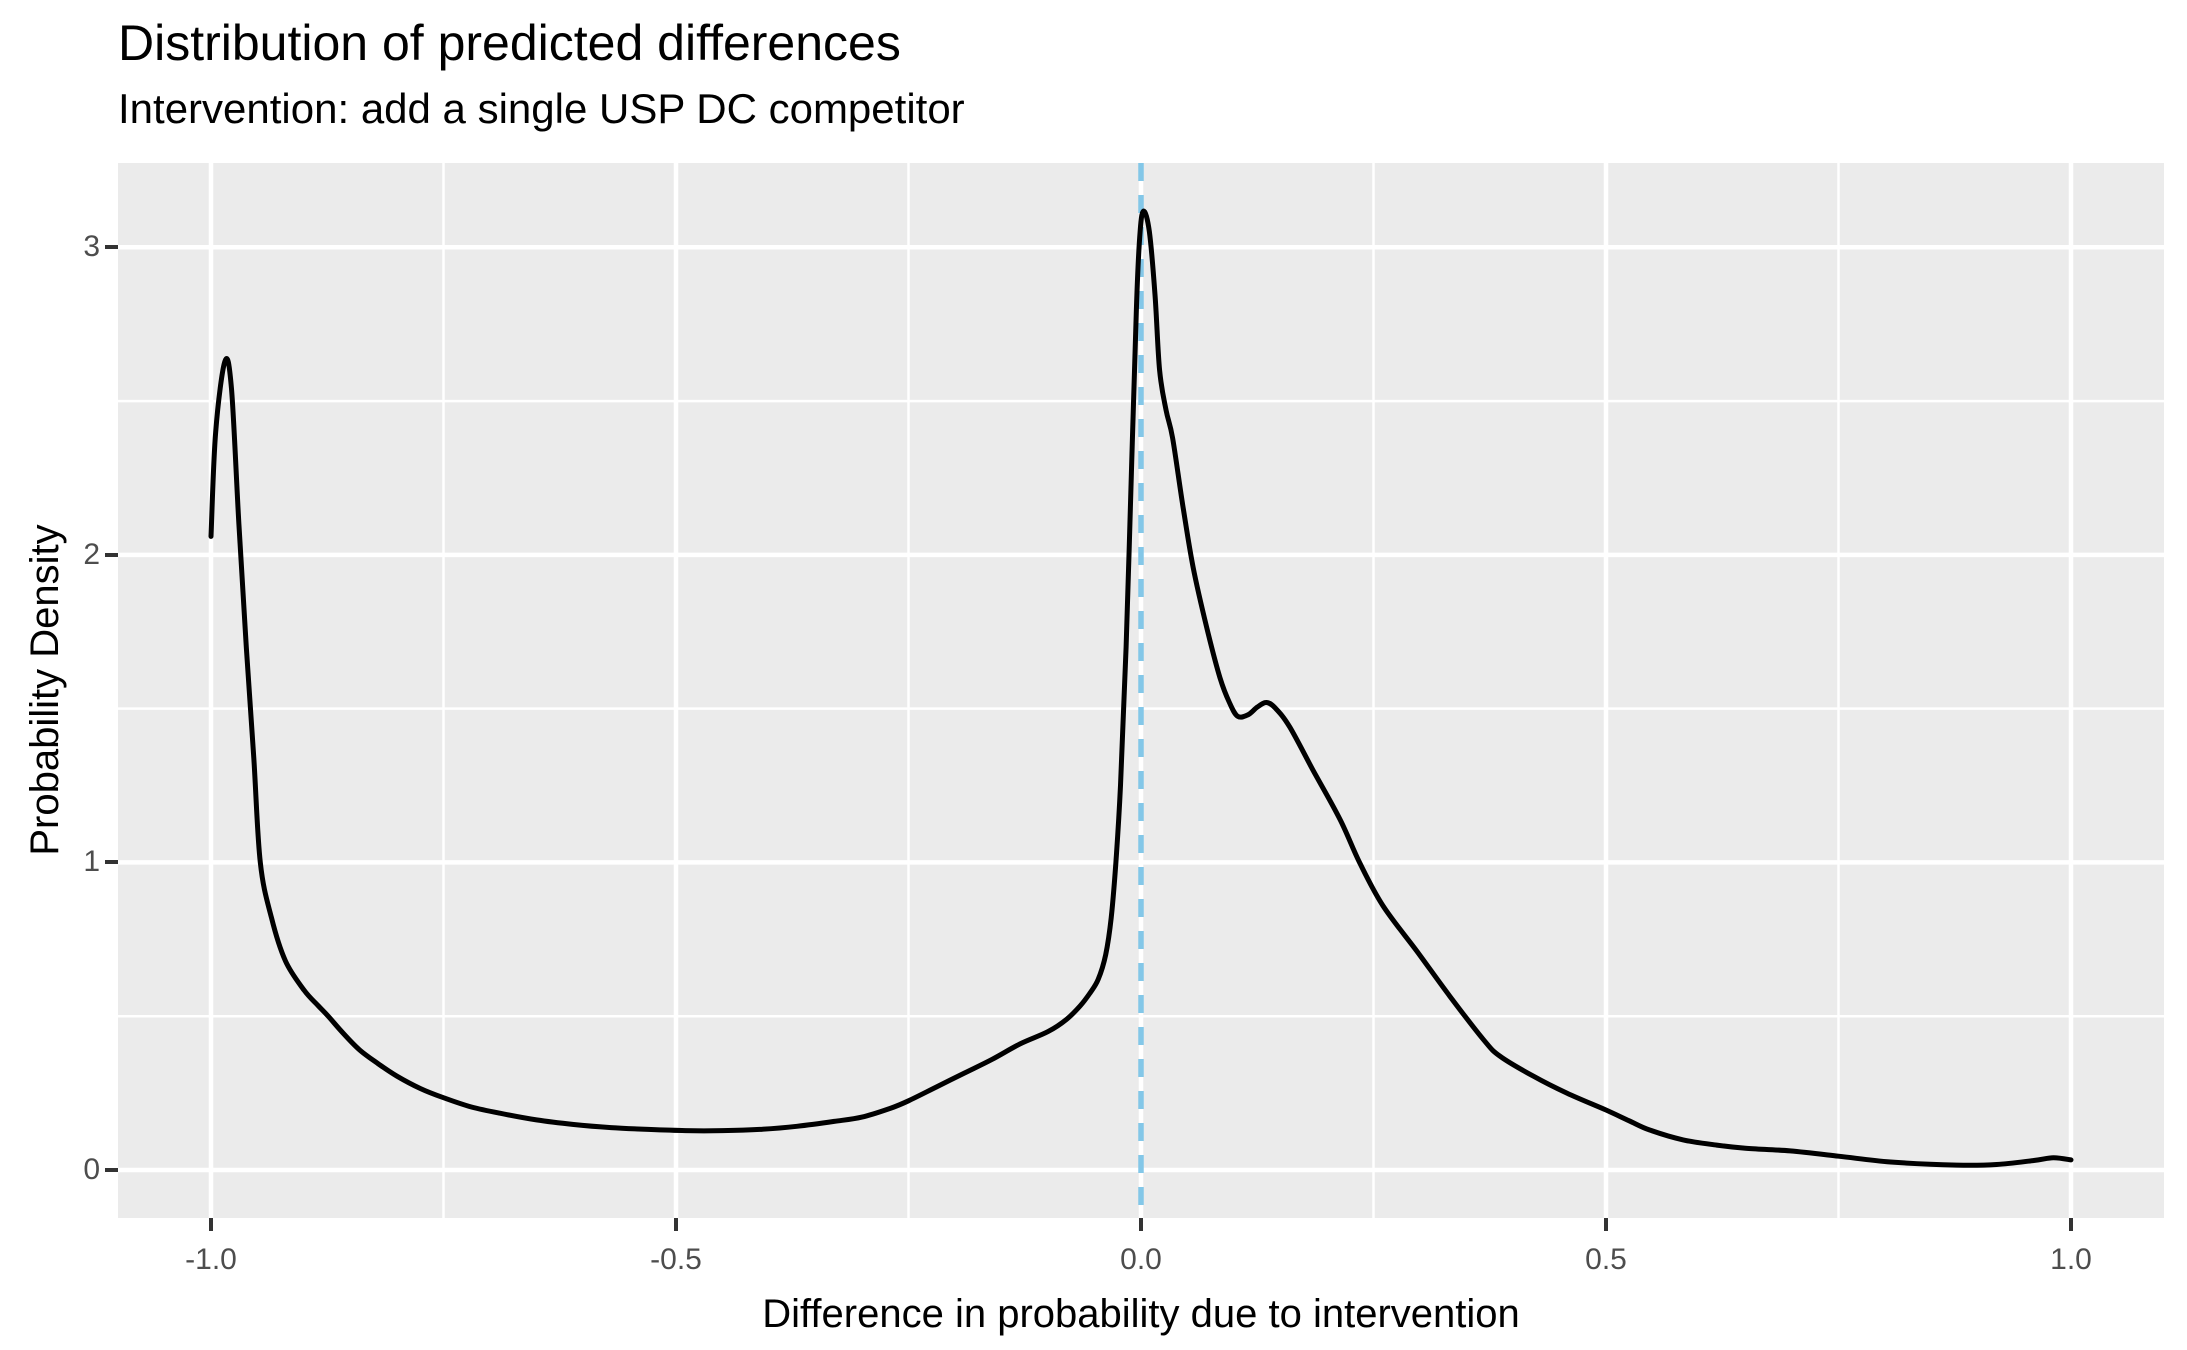 This screenshot has height=1350, width=2187. I want to click on y-axis-tick-label: 0, so click(91, 1170).